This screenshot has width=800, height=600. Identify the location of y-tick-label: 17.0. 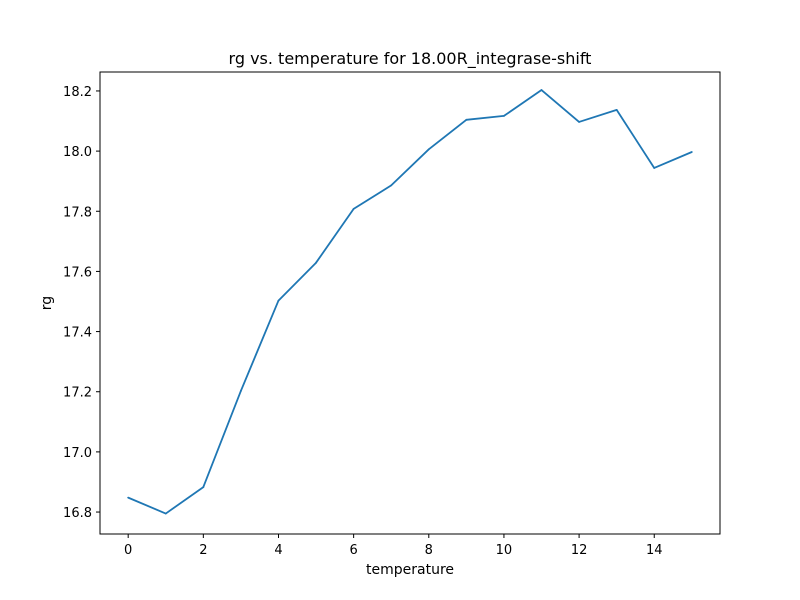
(77, 453).